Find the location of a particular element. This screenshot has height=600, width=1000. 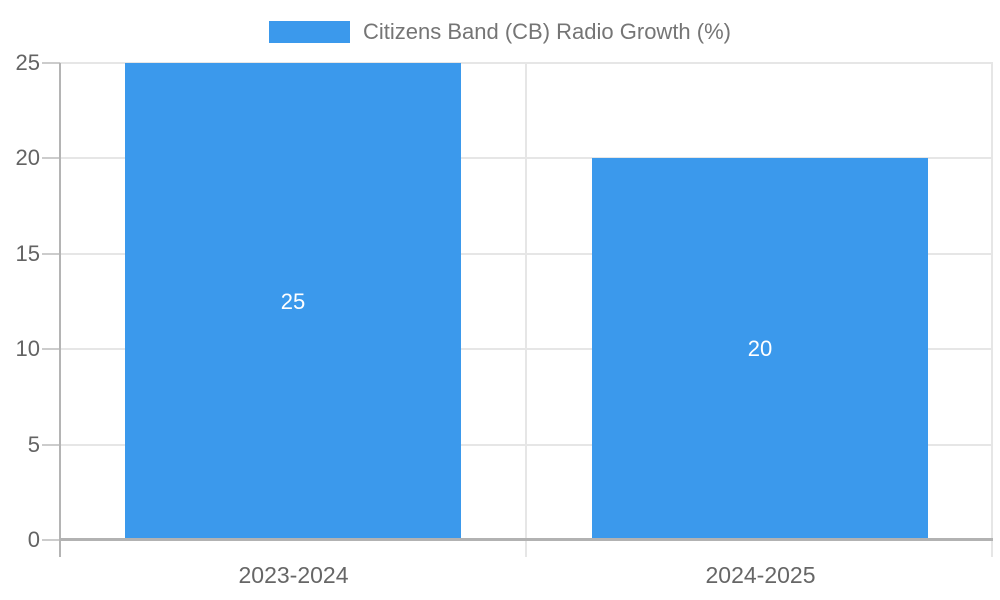

bar-value-label: 20 is located at coordinates (760, 349).